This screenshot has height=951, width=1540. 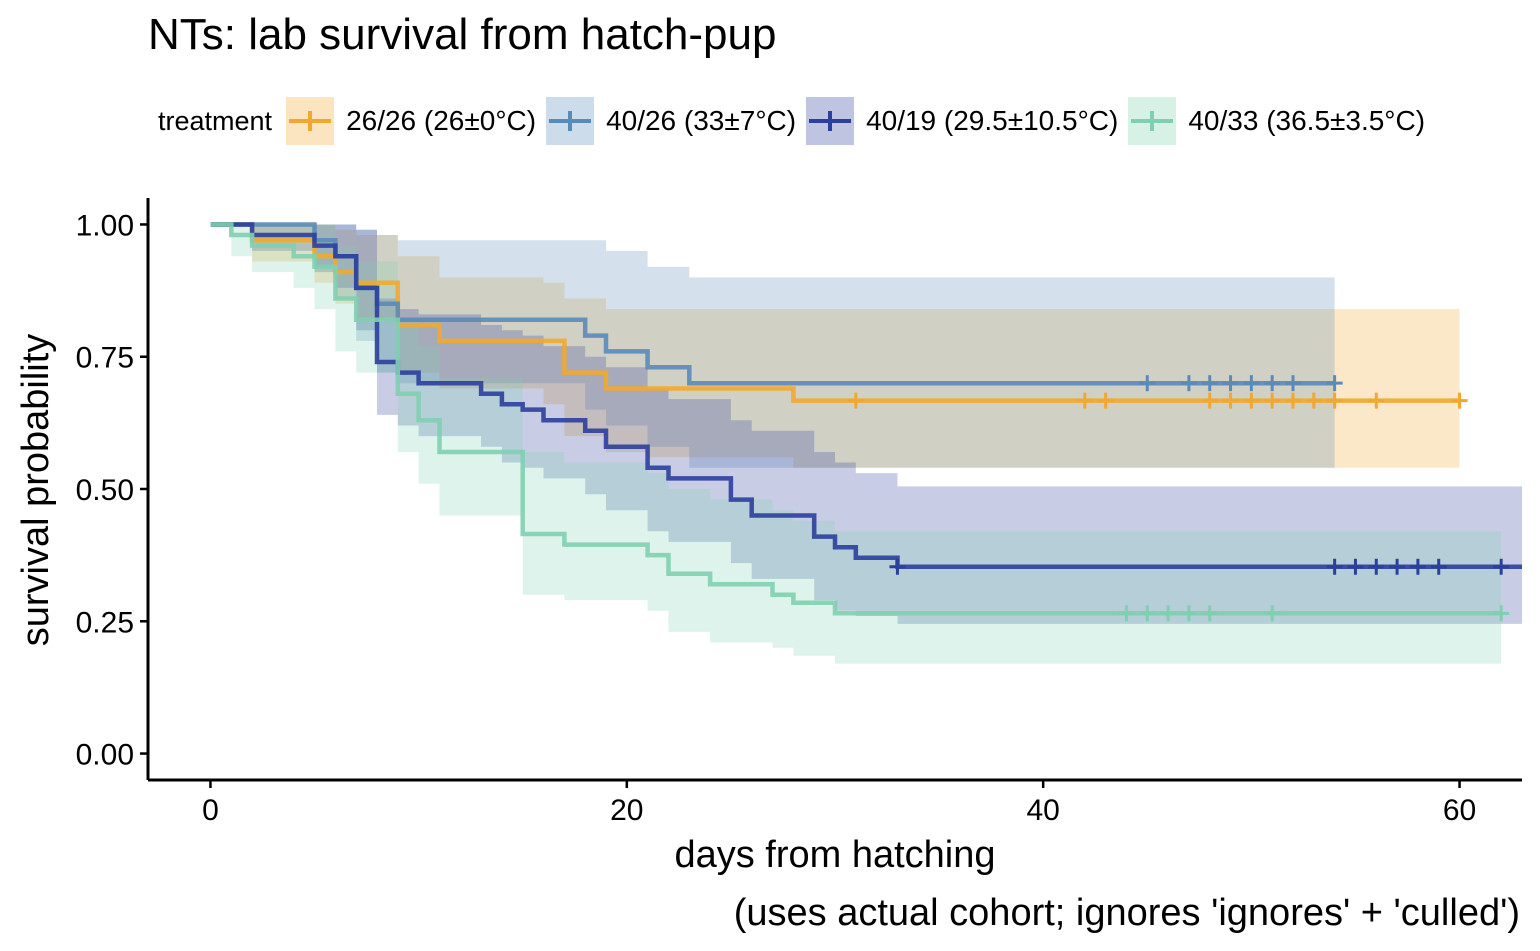 I want to click on x-tick-label: 40, so click(x=1042, y=810).